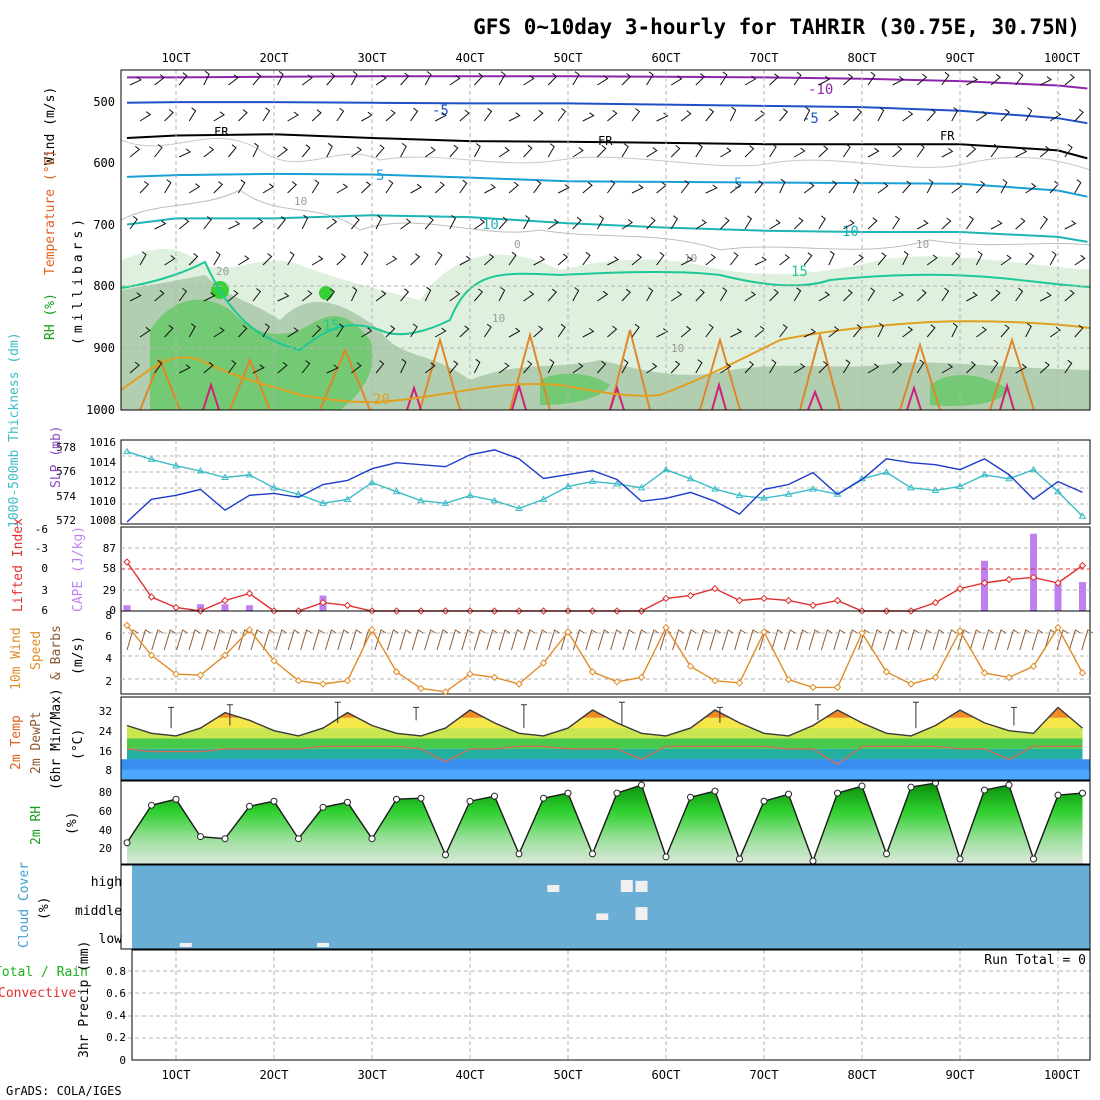 This screenshot has height=1100, width=1100. I want to click on bottom-tick-label: 3OCT, so click(372, 1075).